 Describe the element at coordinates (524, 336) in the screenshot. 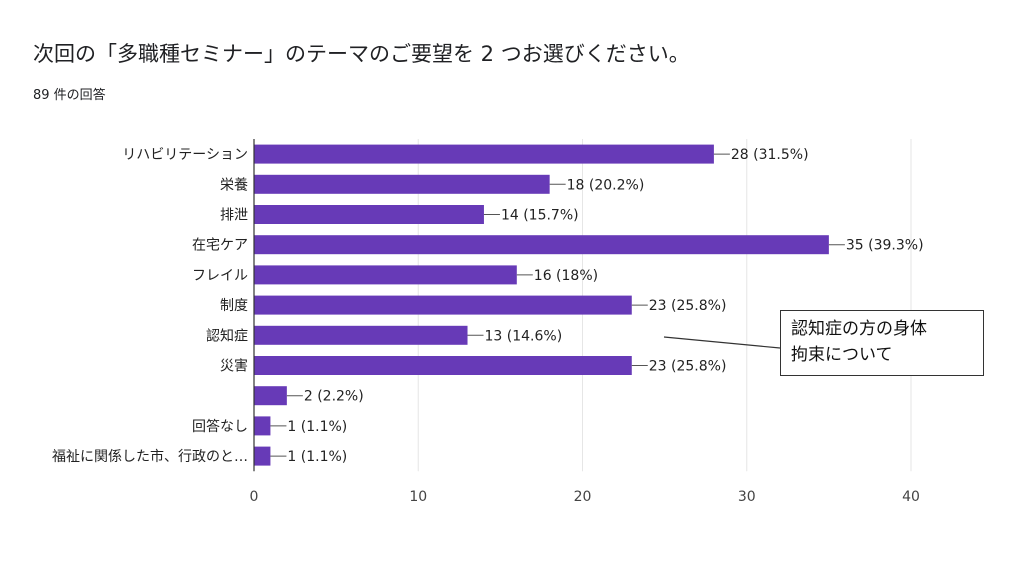

I see `data-label: 13 (14.6%)` at that location.